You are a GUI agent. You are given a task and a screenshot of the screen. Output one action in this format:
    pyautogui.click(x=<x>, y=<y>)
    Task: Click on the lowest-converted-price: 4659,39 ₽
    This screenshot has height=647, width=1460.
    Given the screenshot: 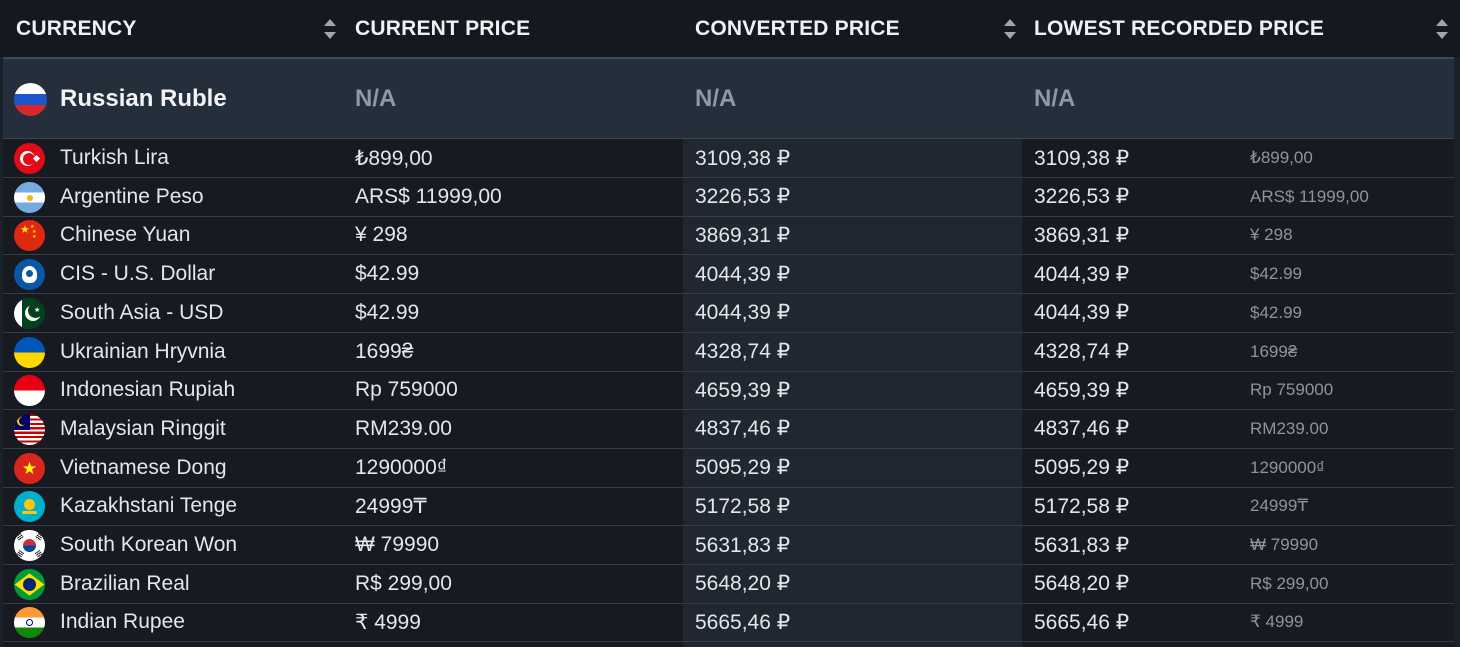 What is the action you would take?
    pyautogui.click(x=1082, y=390)
    